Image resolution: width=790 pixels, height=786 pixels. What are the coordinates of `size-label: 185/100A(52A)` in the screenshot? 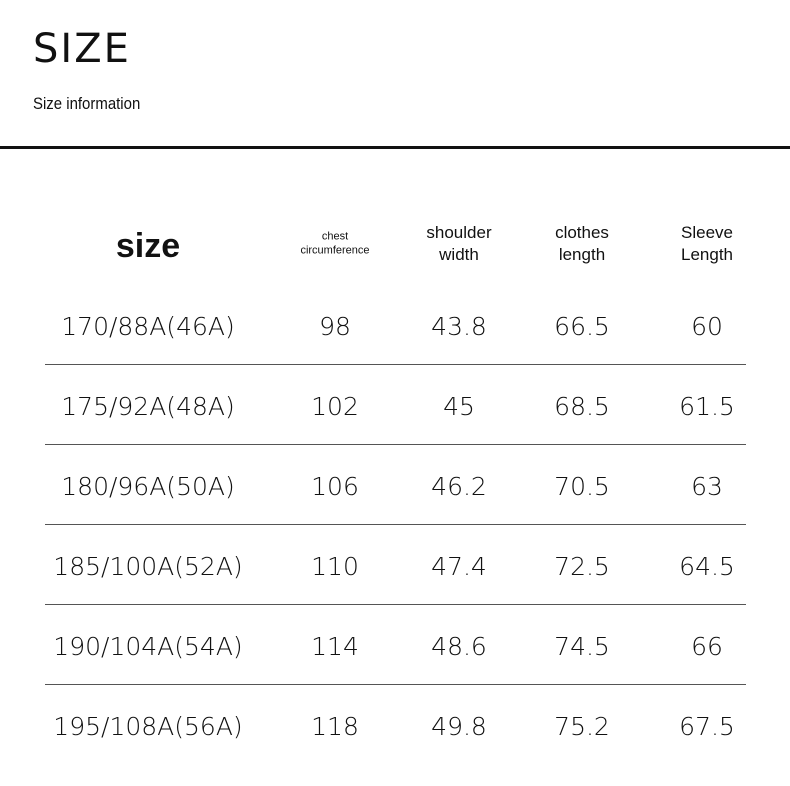 It's located at (148, 566).